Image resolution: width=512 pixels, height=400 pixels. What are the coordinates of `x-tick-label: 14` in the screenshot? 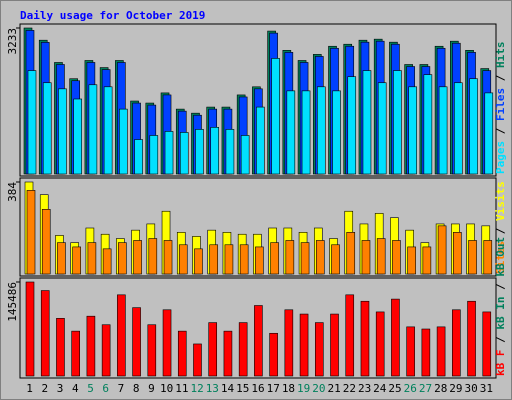 It's located at (228, 388).